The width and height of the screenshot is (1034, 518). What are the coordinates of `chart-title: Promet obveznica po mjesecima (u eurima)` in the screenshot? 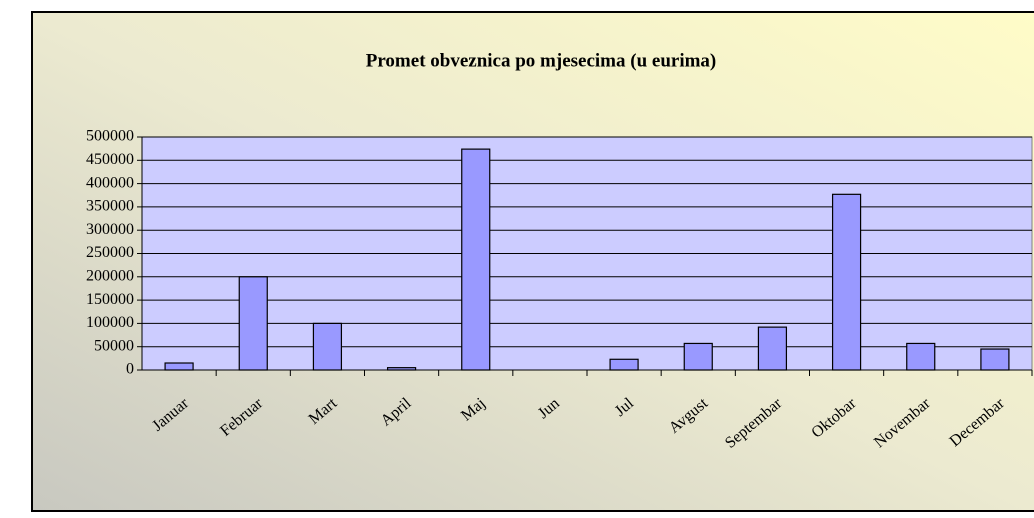 It's located at (541, 60).